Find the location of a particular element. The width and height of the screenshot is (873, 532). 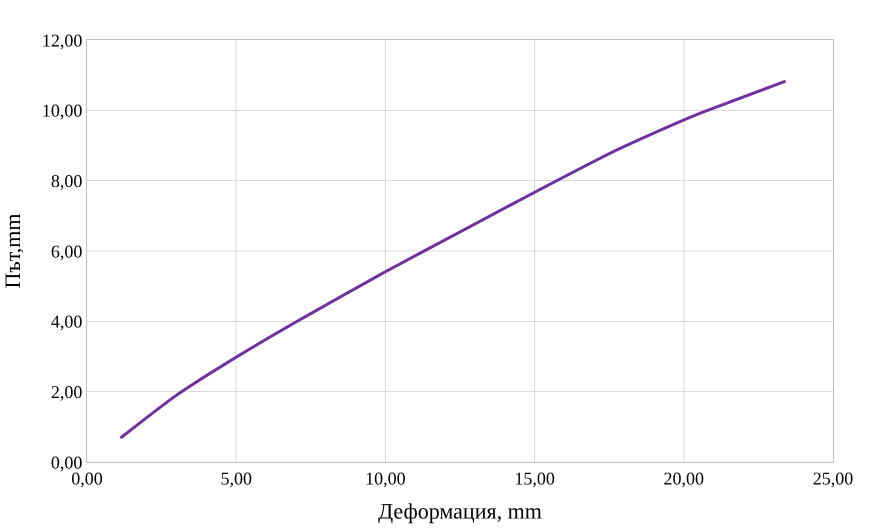

x-tick-label: 25,00 is located at coordinates (833, 478).